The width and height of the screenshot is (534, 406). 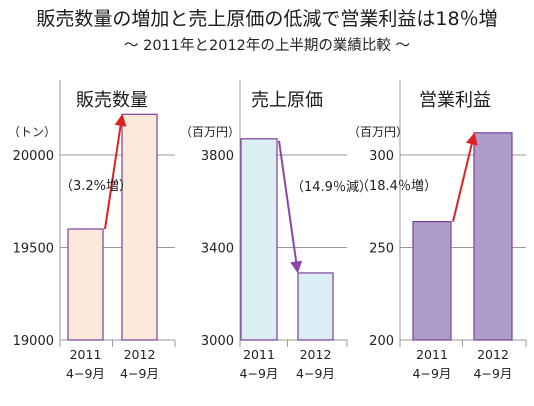 What do you see at coordinates (381, 156) in the screenshot?
I see `y-tick-label: 300` at bounding box center [381, 156].